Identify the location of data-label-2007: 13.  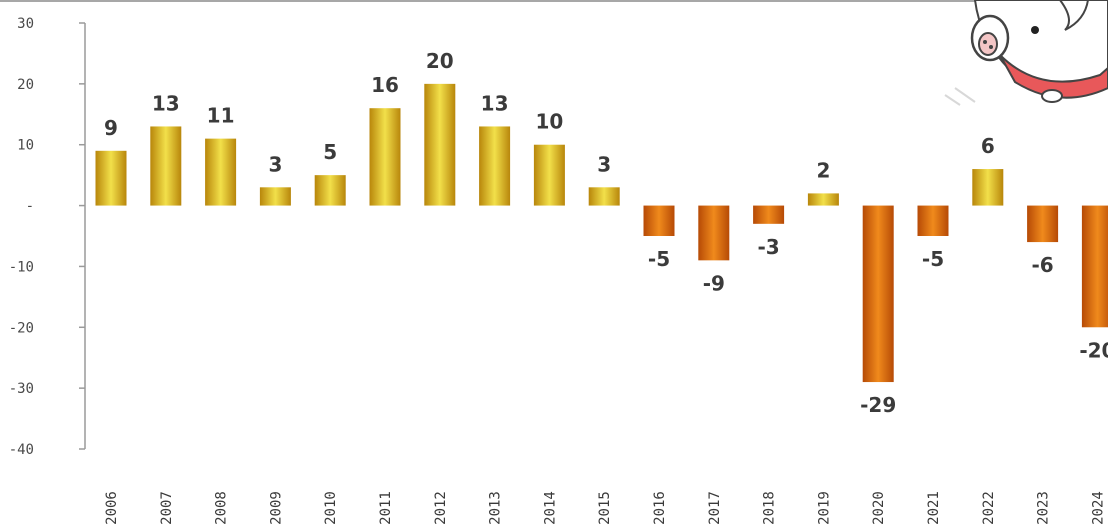
(166, 103).